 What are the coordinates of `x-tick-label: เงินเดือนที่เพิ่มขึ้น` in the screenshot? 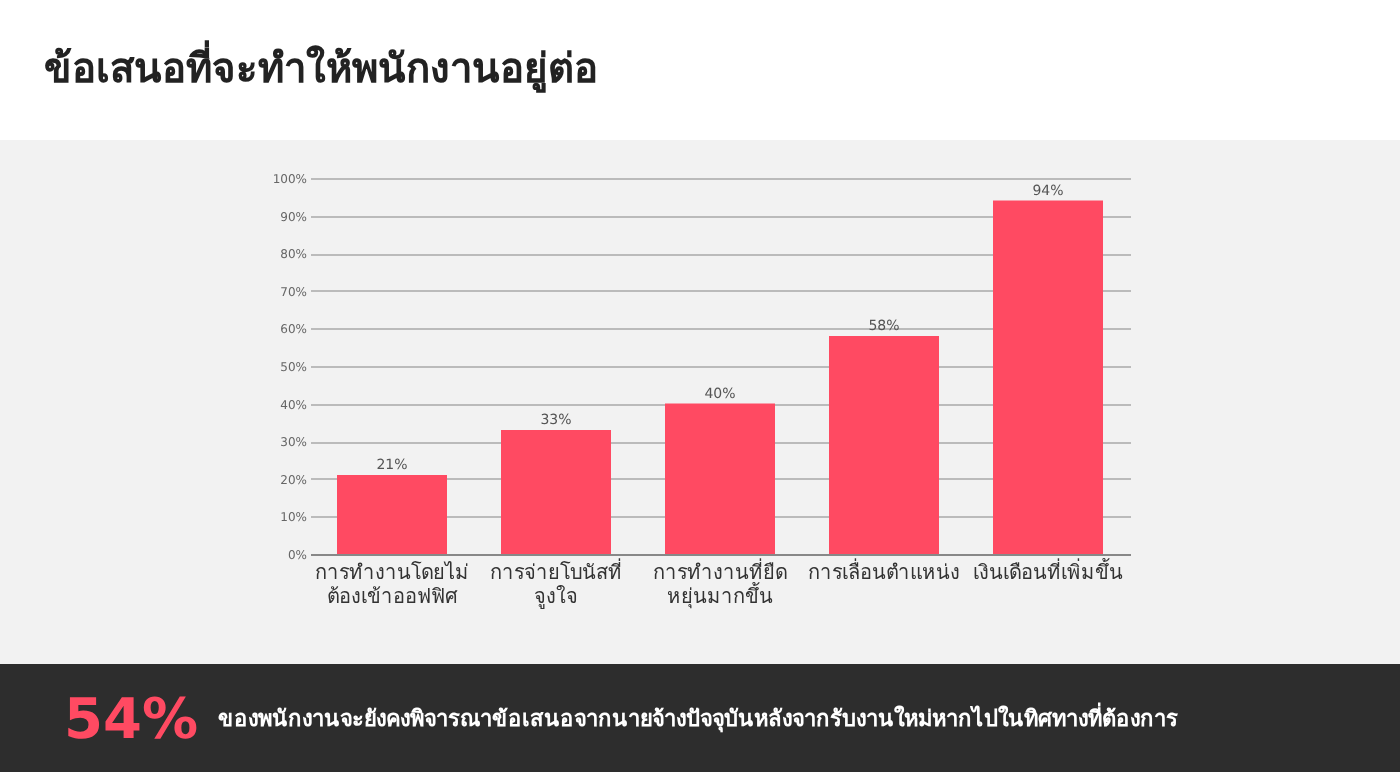 It's located at (1048, 571).